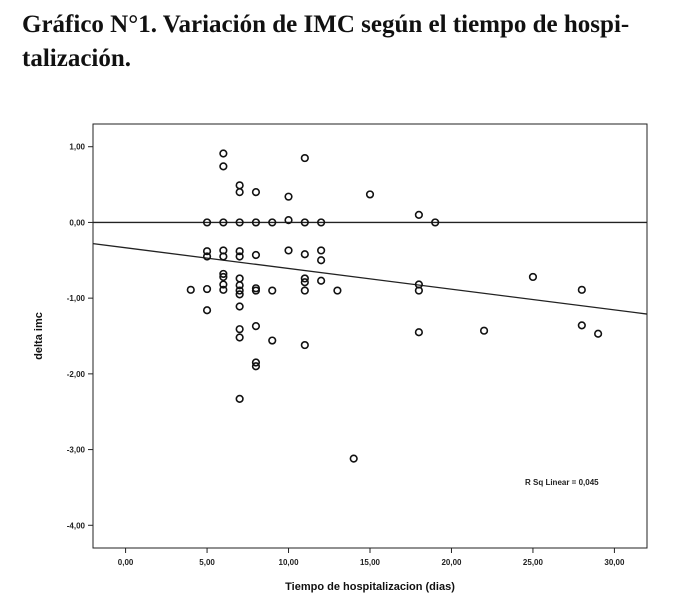 Image resolution: width=675 pixels, height=603 pixels. What do you see at coordinates (370, 278) in the screenshot?
I see `linear-fit-line` at bounding box center [370, 278].